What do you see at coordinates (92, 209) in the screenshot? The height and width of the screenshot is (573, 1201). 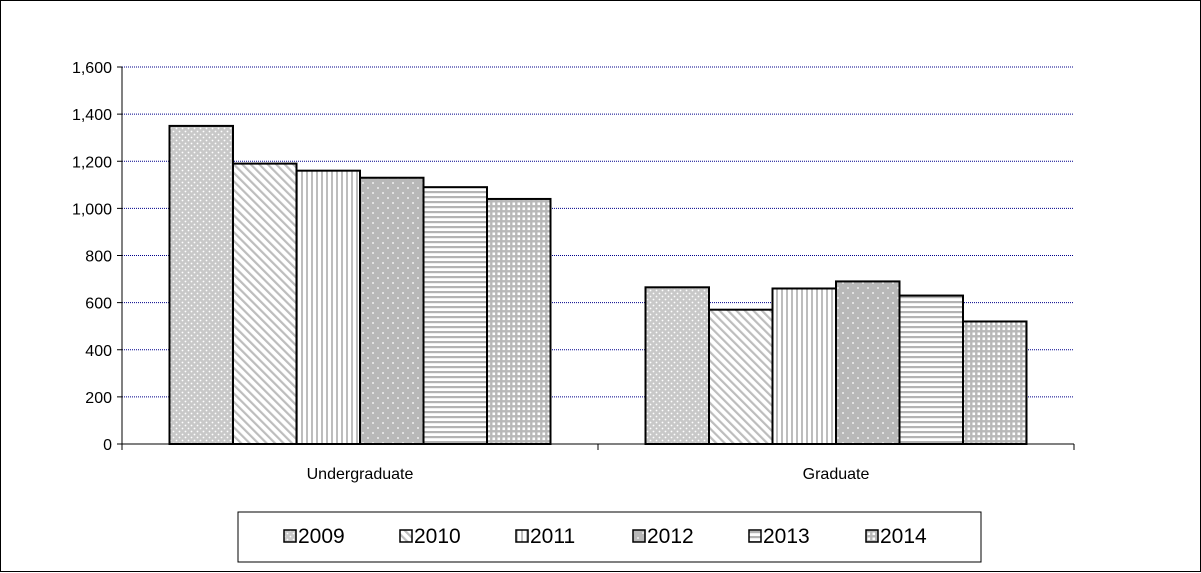 I see `y-tick-label: 1,000` at bounding box center [92, 209].